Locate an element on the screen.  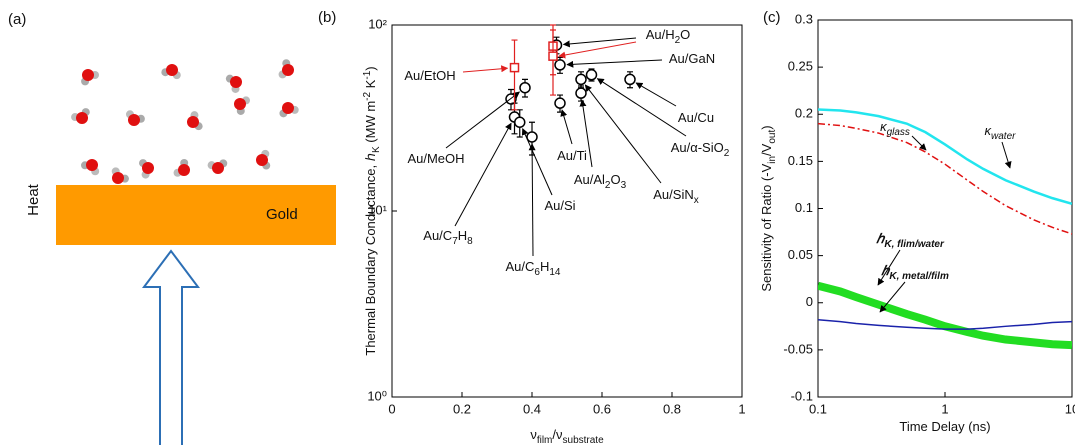
x-tick-label: 0.2 is located at coordinates (462, 408).